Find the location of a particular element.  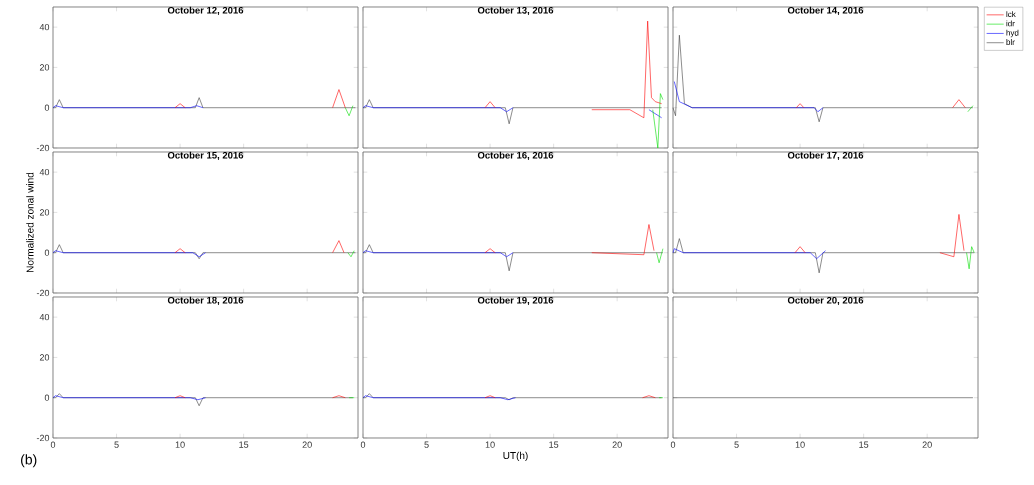

legend-label: idr is located at coordinates (1010, 23).